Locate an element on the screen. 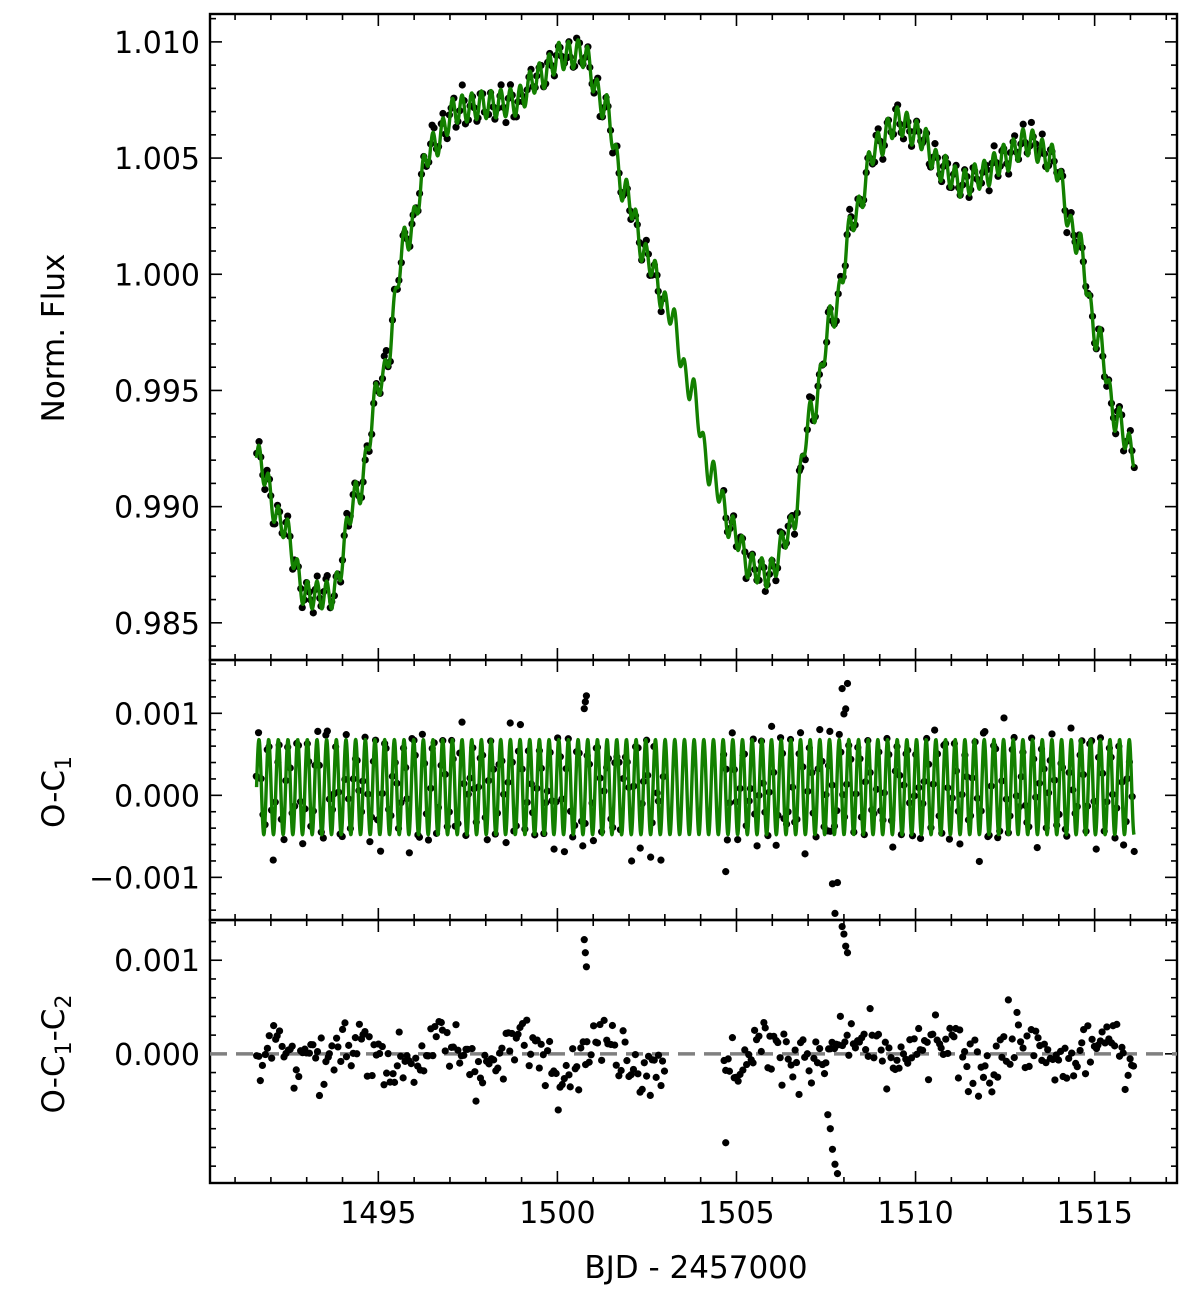 Image resolution: width=1200 pixels, height=1293 pixels. x-tick-label: 1500 is located at coordinates (557, 1213).